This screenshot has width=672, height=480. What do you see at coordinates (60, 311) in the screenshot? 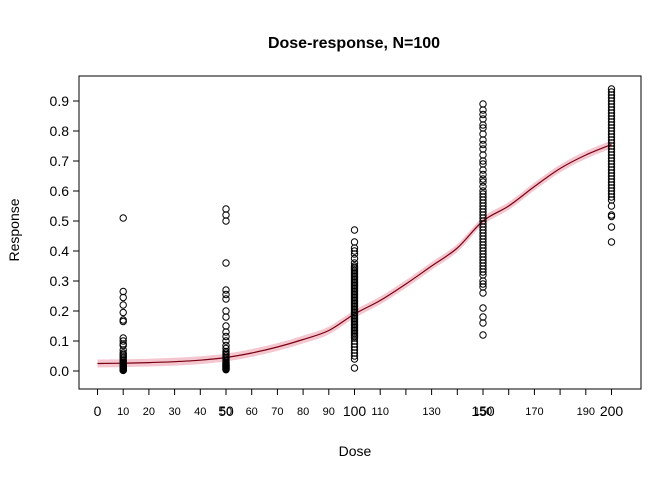
I see `y-tick-label: 0.2` at bounding box center [60, 311].